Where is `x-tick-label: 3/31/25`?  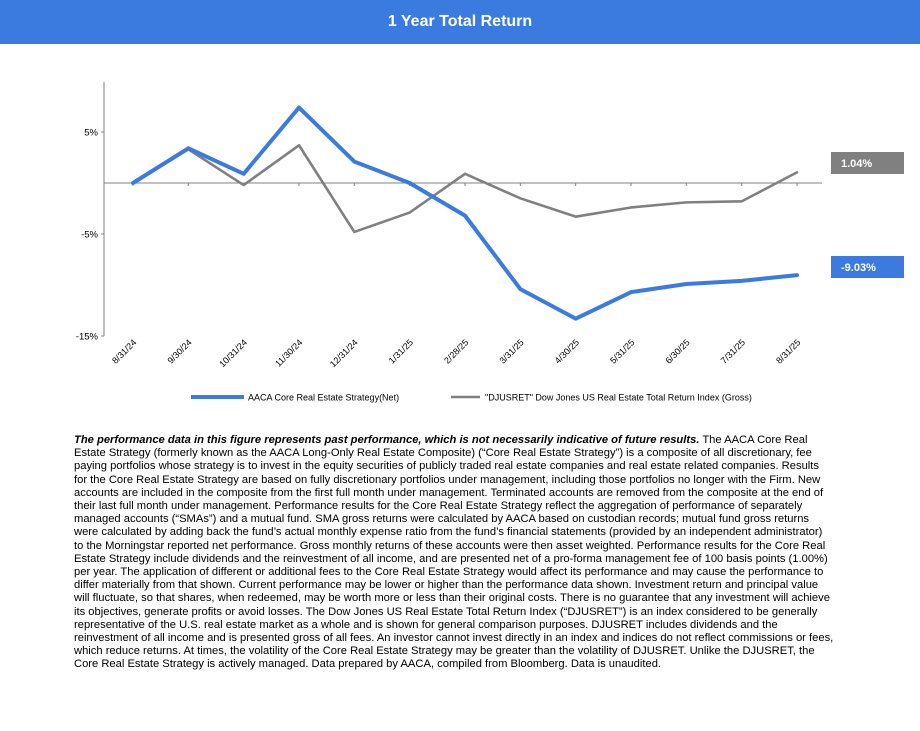 x-tick-label: 3/31/25 is located at coordinates (511, 351).